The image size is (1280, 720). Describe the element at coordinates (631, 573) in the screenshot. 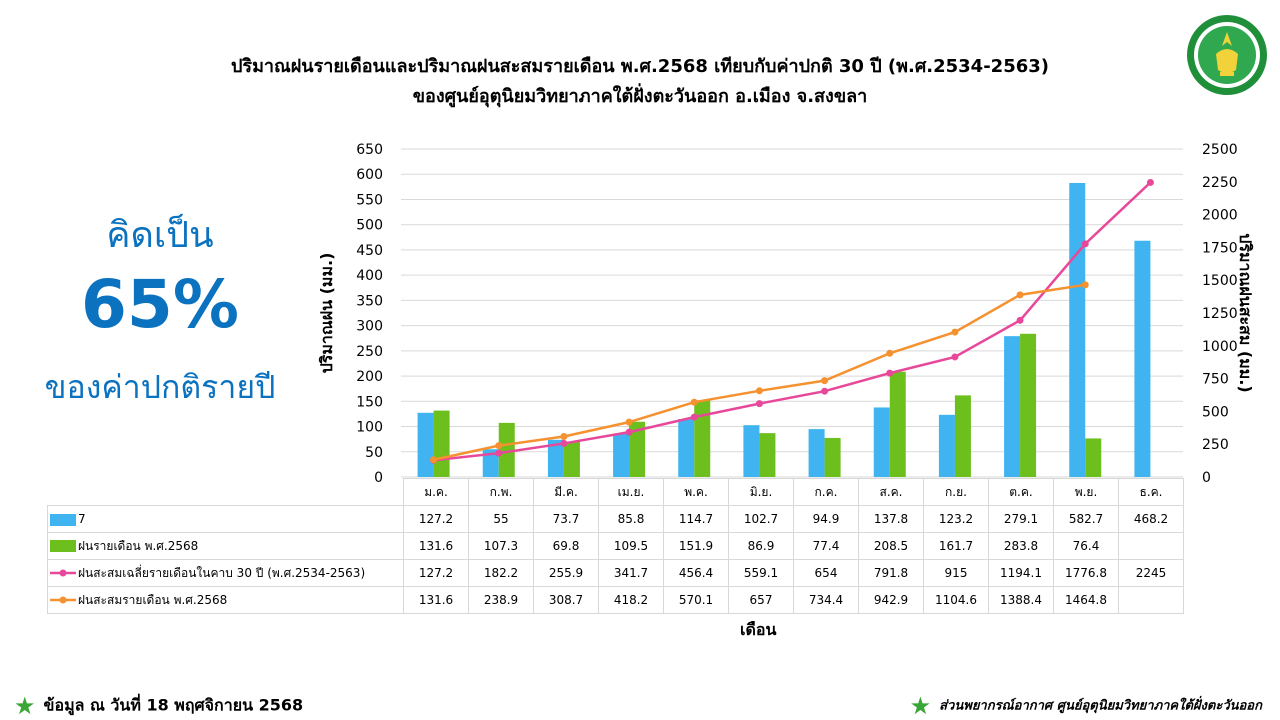

I see `value-cell: 341.7` at that location.